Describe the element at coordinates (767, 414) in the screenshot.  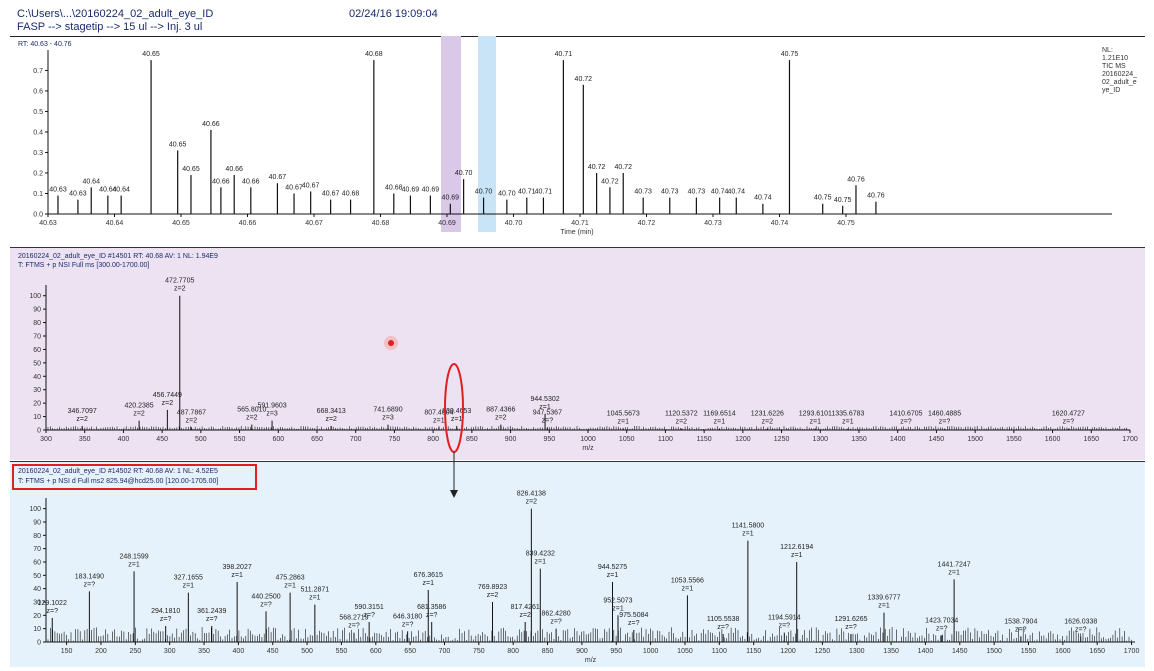
I see `peak-label: 1231.6226` at that location.